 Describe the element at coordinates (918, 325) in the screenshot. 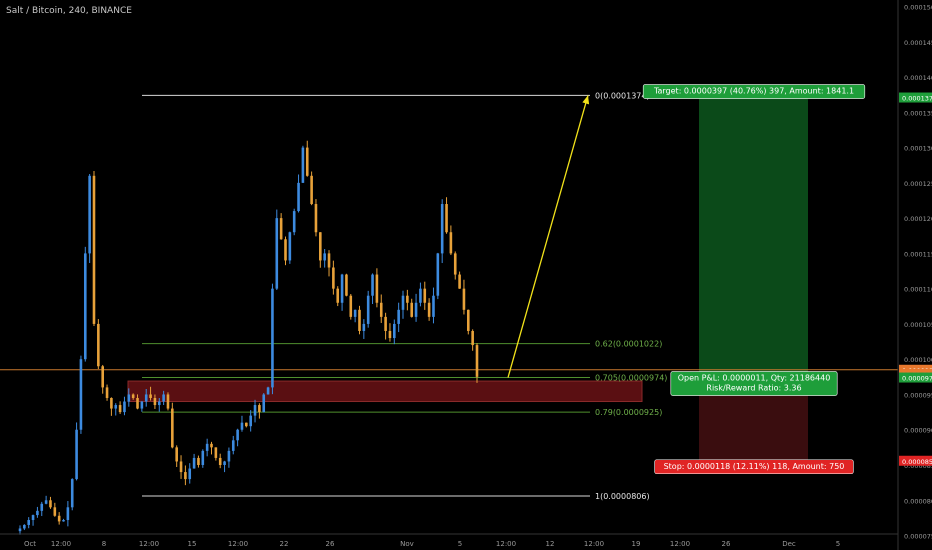

I see `price-tick-label: 0.0001050` at that location.